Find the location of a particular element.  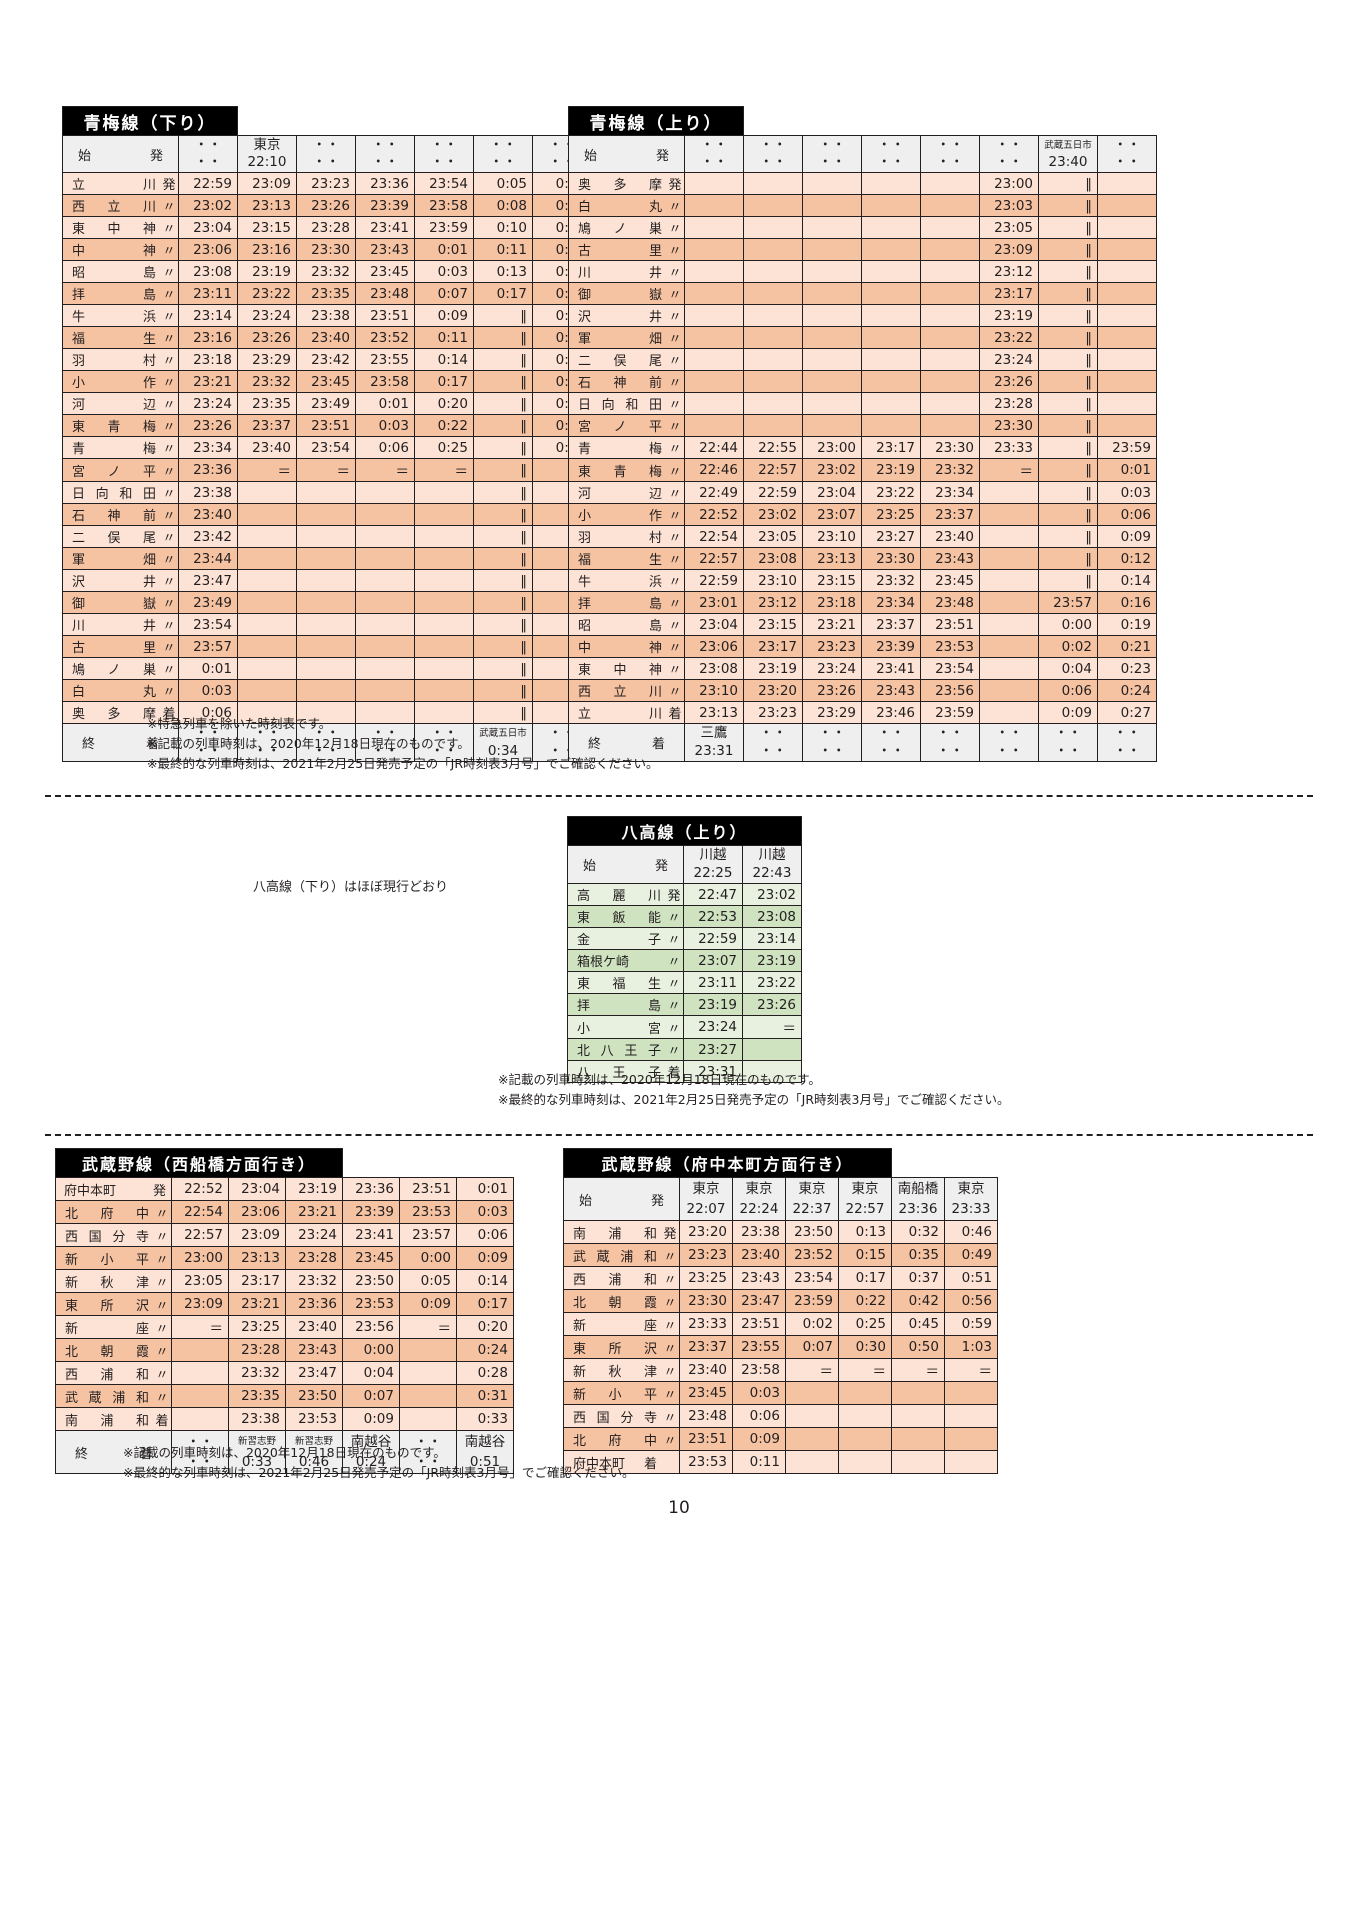

station-char: 摩 is located at coordinates (149, 715).